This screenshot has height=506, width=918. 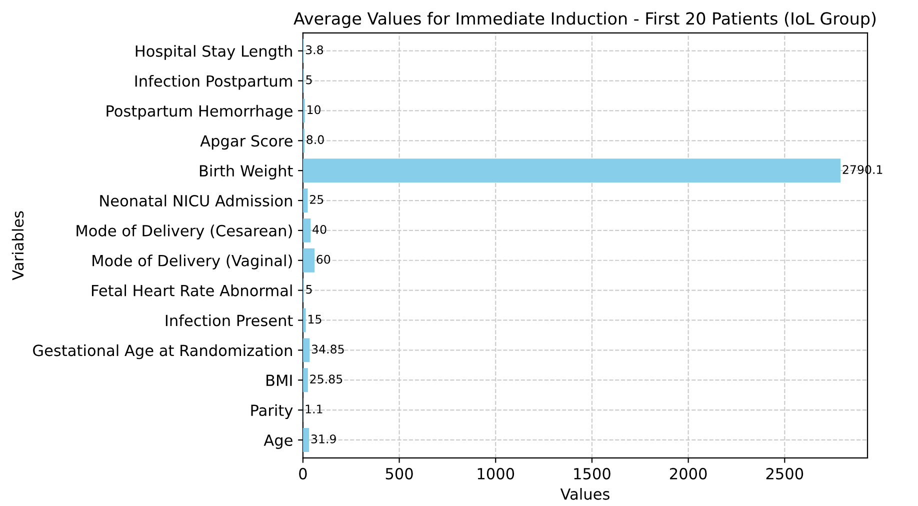 What do you see at coordinates (688, 474) in the screenshot?
I see `x-tick-label: 2000` at bounding box center [688, 474].